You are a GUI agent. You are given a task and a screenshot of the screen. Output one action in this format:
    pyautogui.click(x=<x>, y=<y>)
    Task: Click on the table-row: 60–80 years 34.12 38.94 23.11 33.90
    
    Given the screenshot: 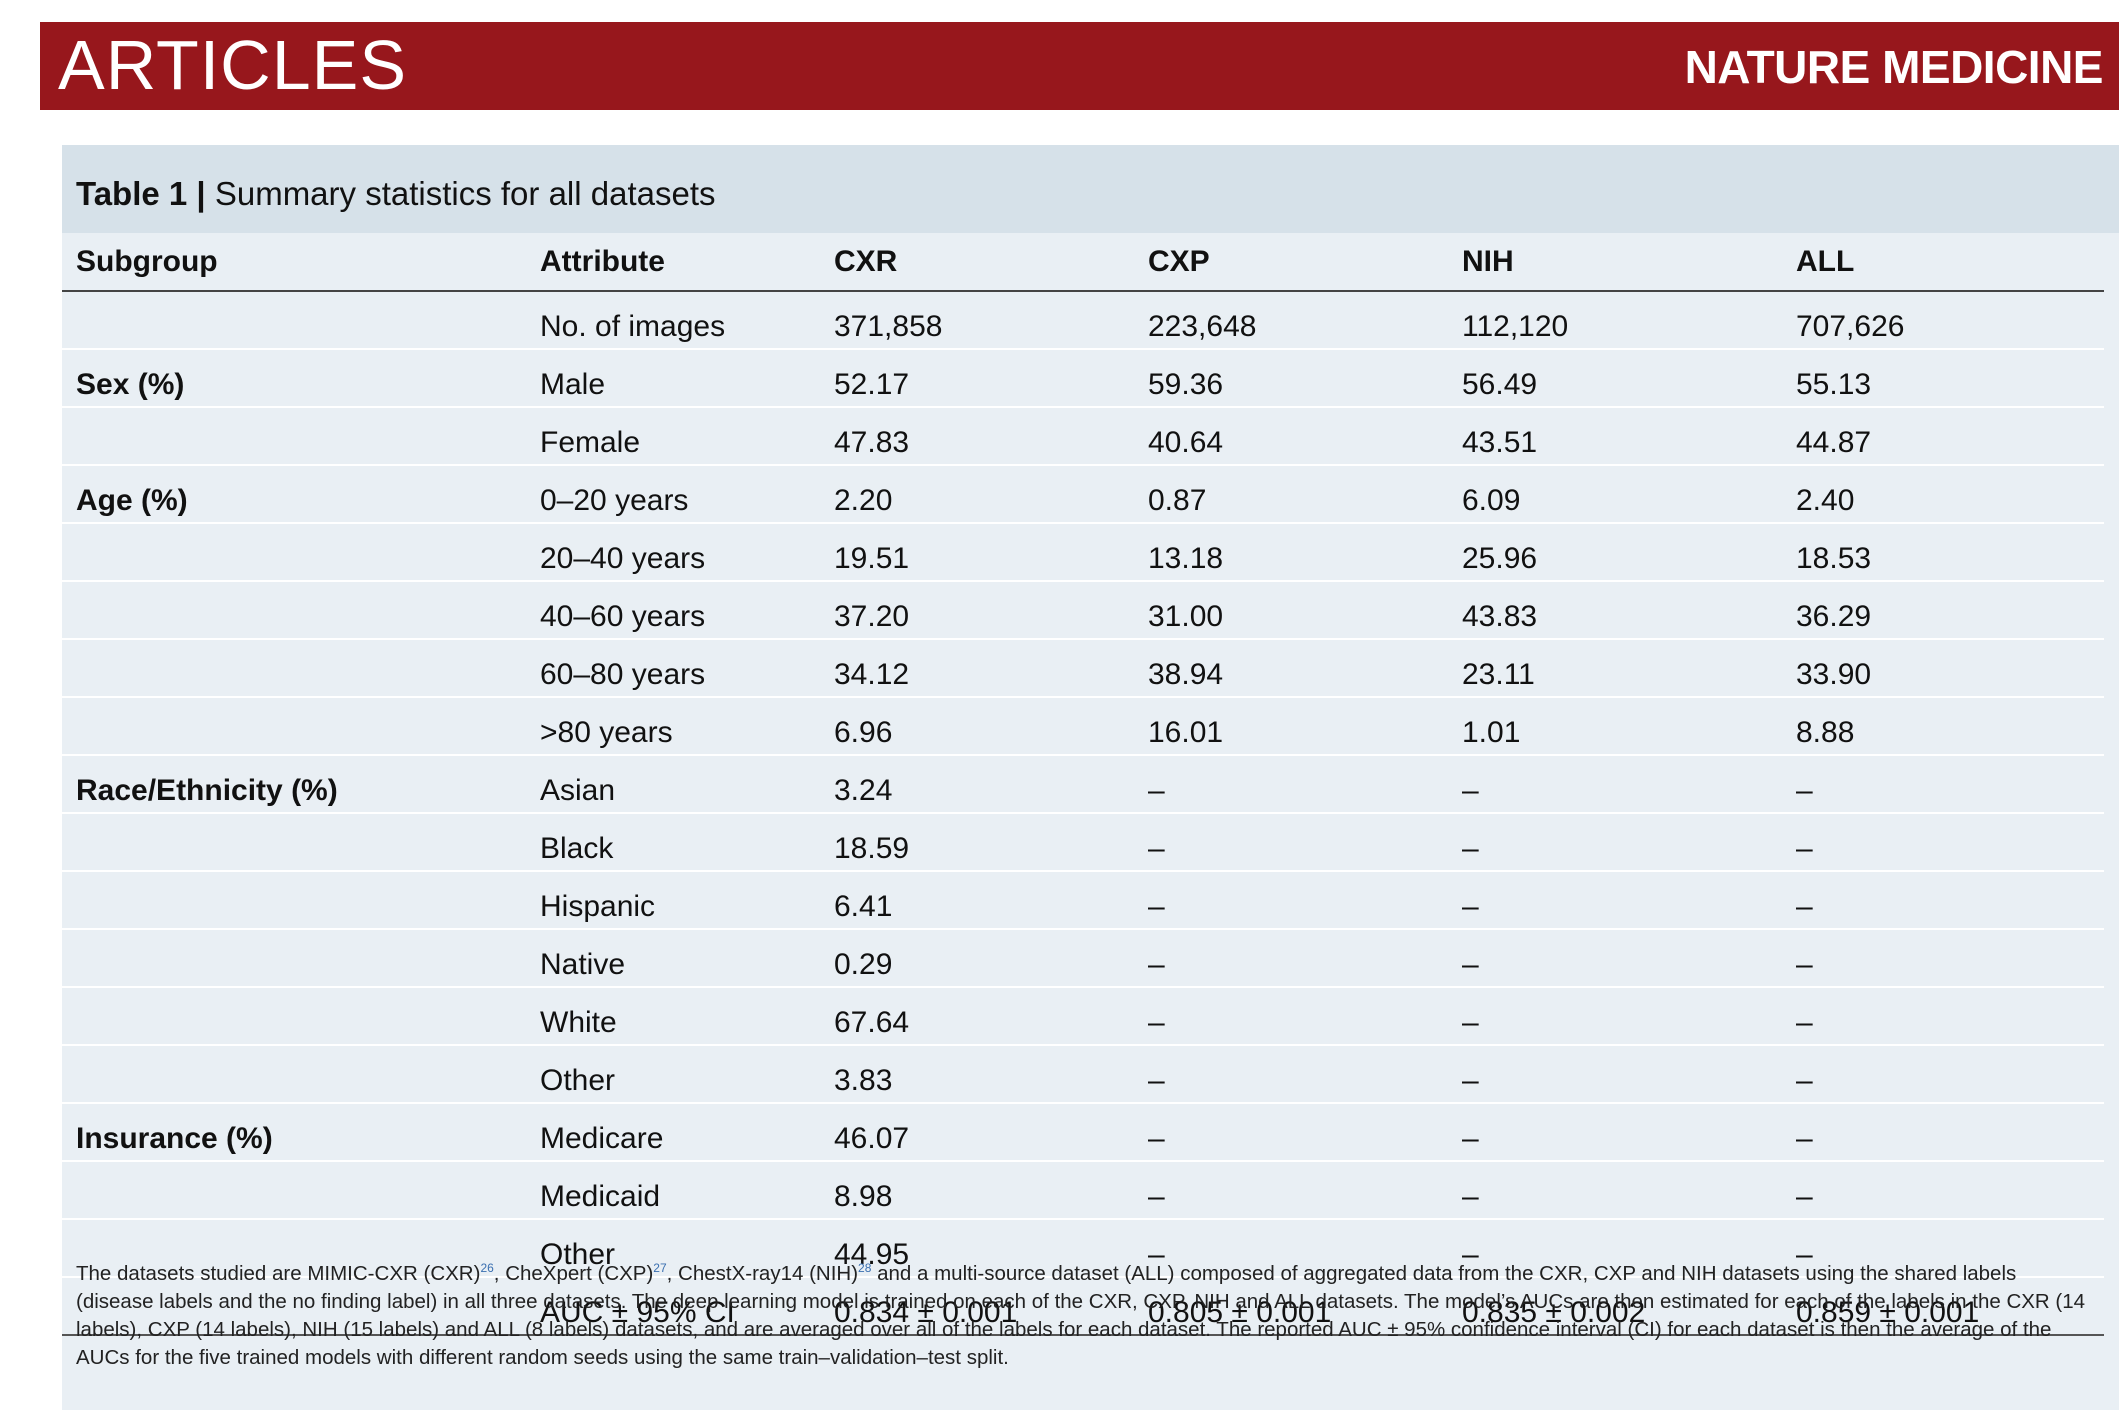 What is the action you would take?
    pyautogui.click(x=1083, y=668)
    